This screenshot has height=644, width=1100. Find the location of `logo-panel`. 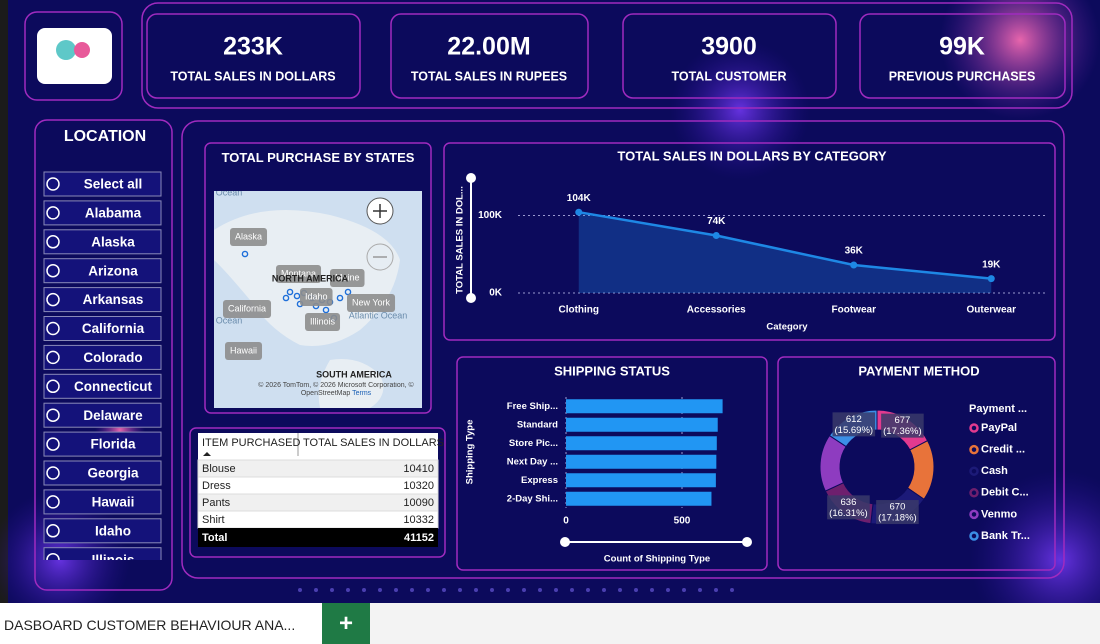

logo-panel is located at coordinates (73, 56).